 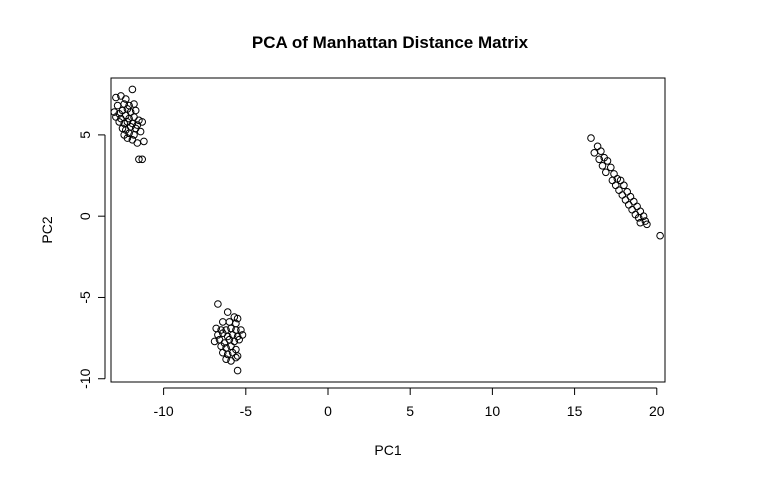 I want to click on x-tick-label: -5, so click(x=246, y=411).